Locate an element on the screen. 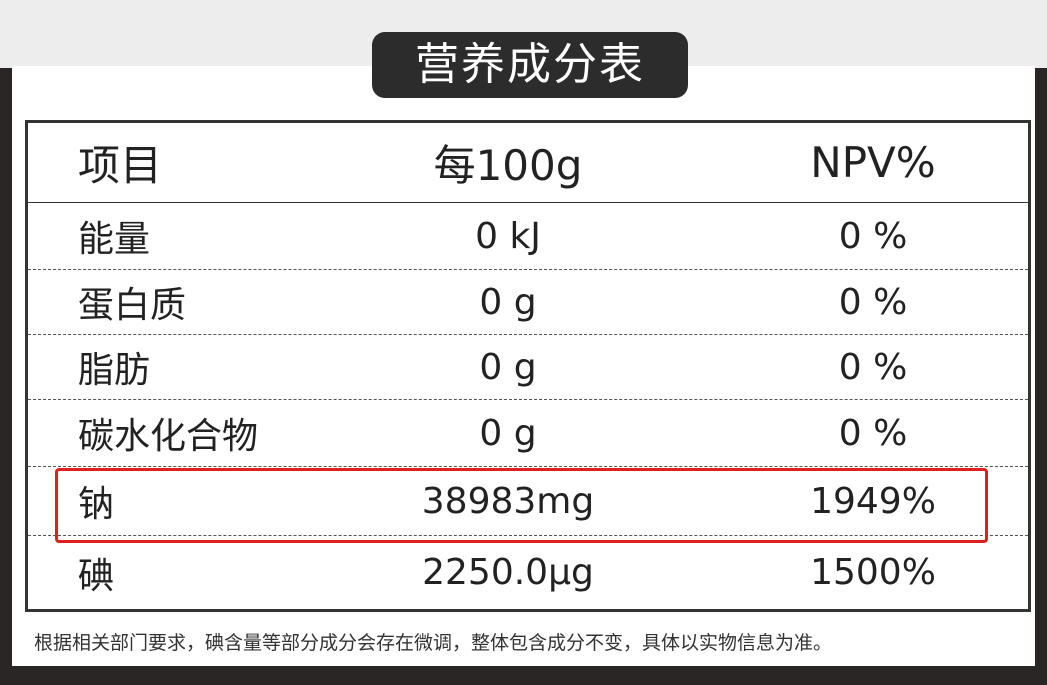 This screenshot has height=685, width=1047. table-row: 能量 0 kJ 0 % is located at coordinates (528, 236).